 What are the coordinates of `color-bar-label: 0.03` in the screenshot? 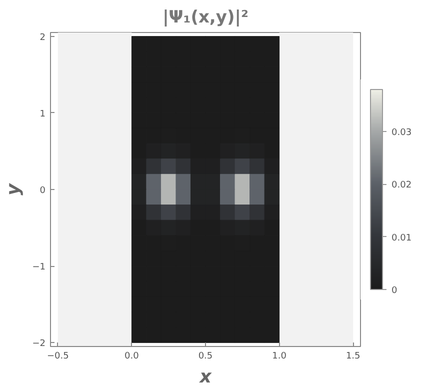 It's located at (402, 133).